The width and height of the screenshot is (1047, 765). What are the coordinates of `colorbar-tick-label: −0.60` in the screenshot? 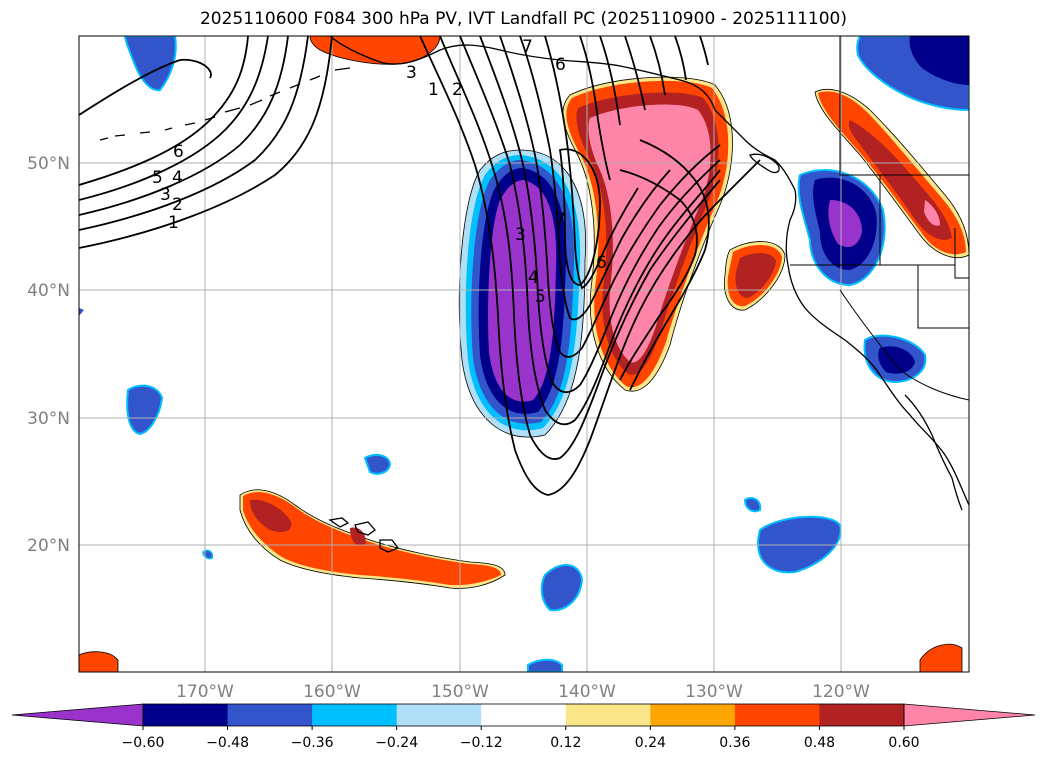 It's located at (143, 743).